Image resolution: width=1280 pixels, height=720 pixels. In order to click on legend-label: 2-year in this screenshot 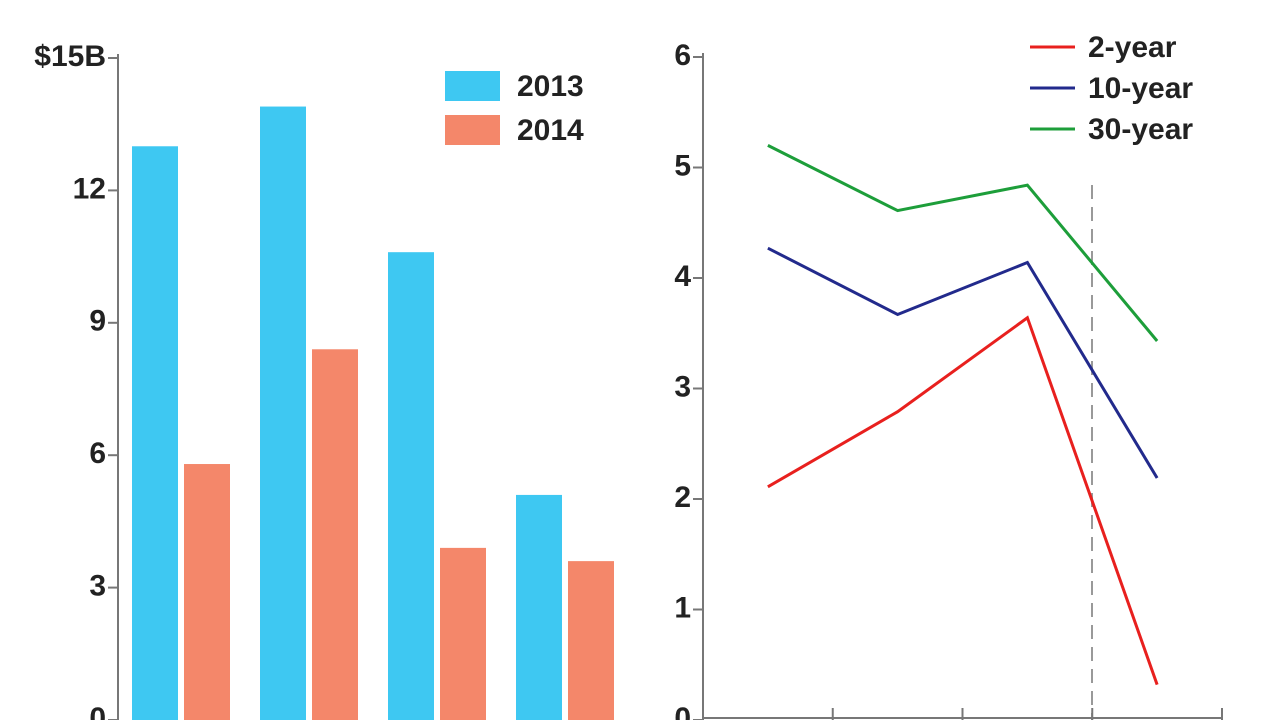, I will do `click(1132, 47)`.